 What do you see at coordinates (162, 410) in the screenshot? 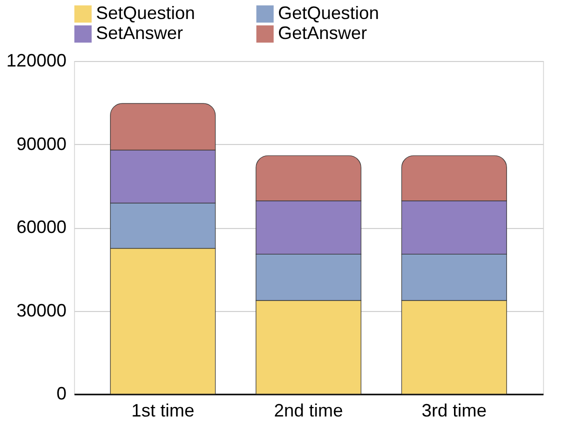
I see `x-tick-label: 1st time` at bounding box center [162, 410].